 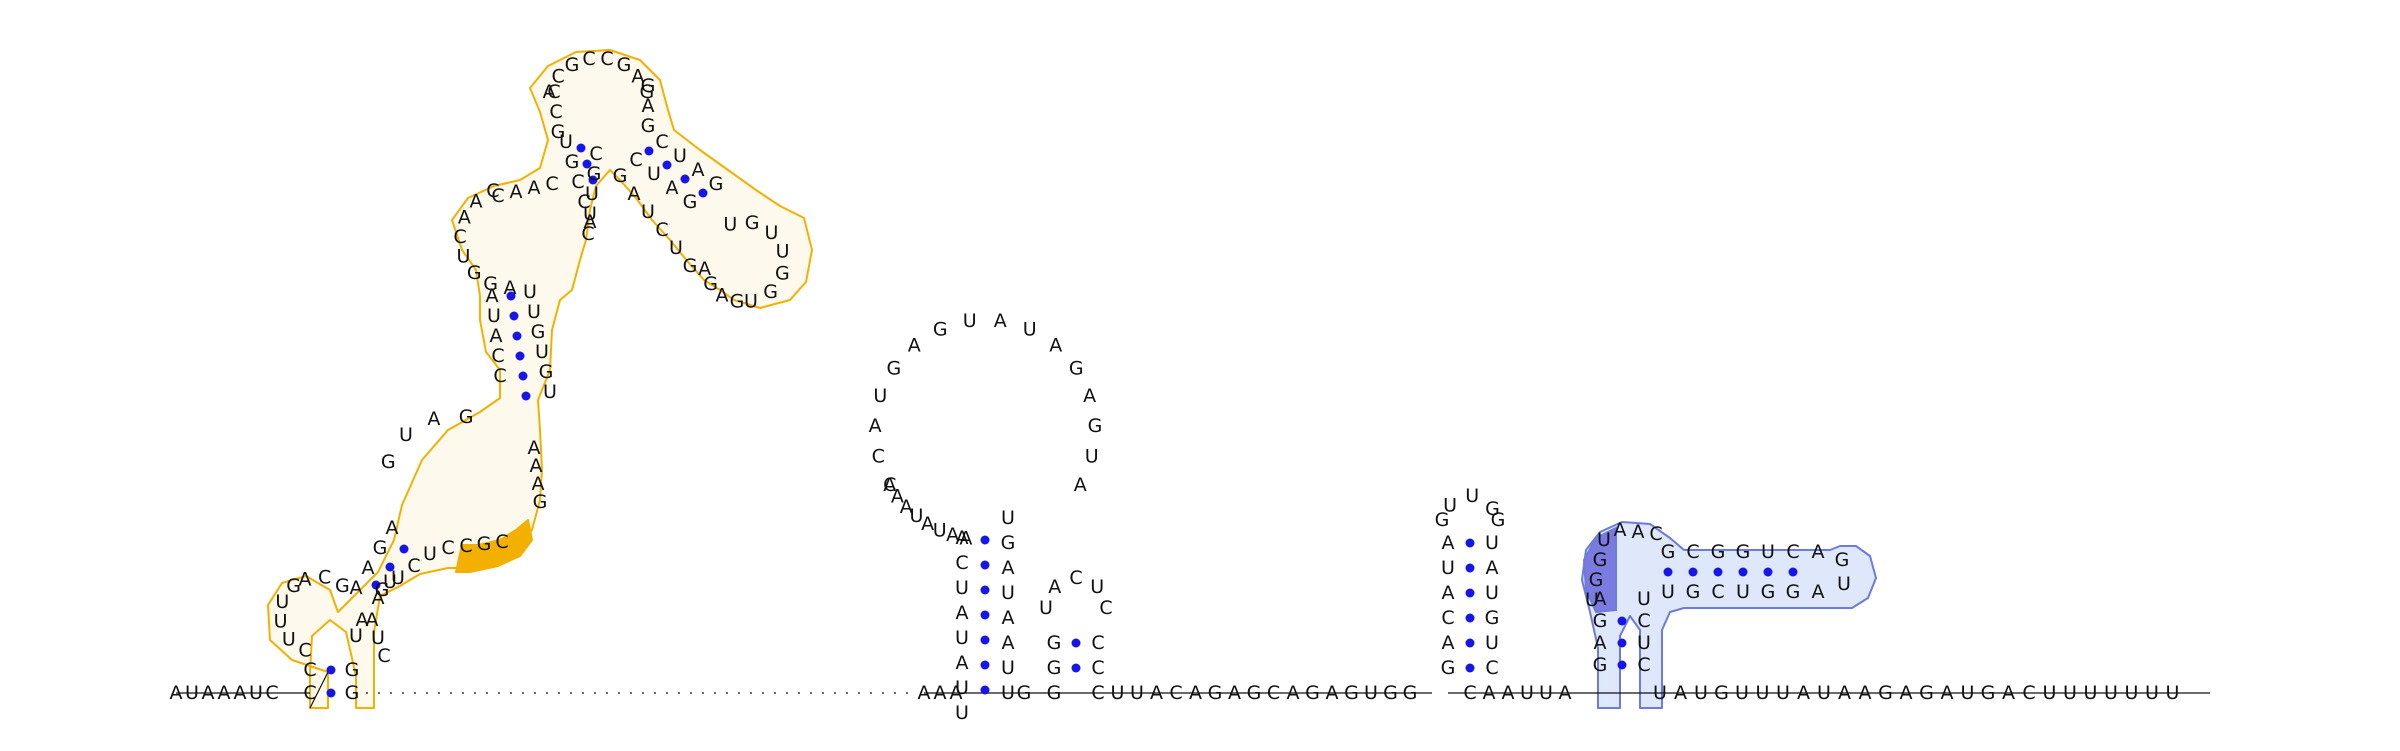 What do you see at coordinates (256, 693) in the screenshot?
I see `tail-5p-nt: U` at bounding box center [256, 693].